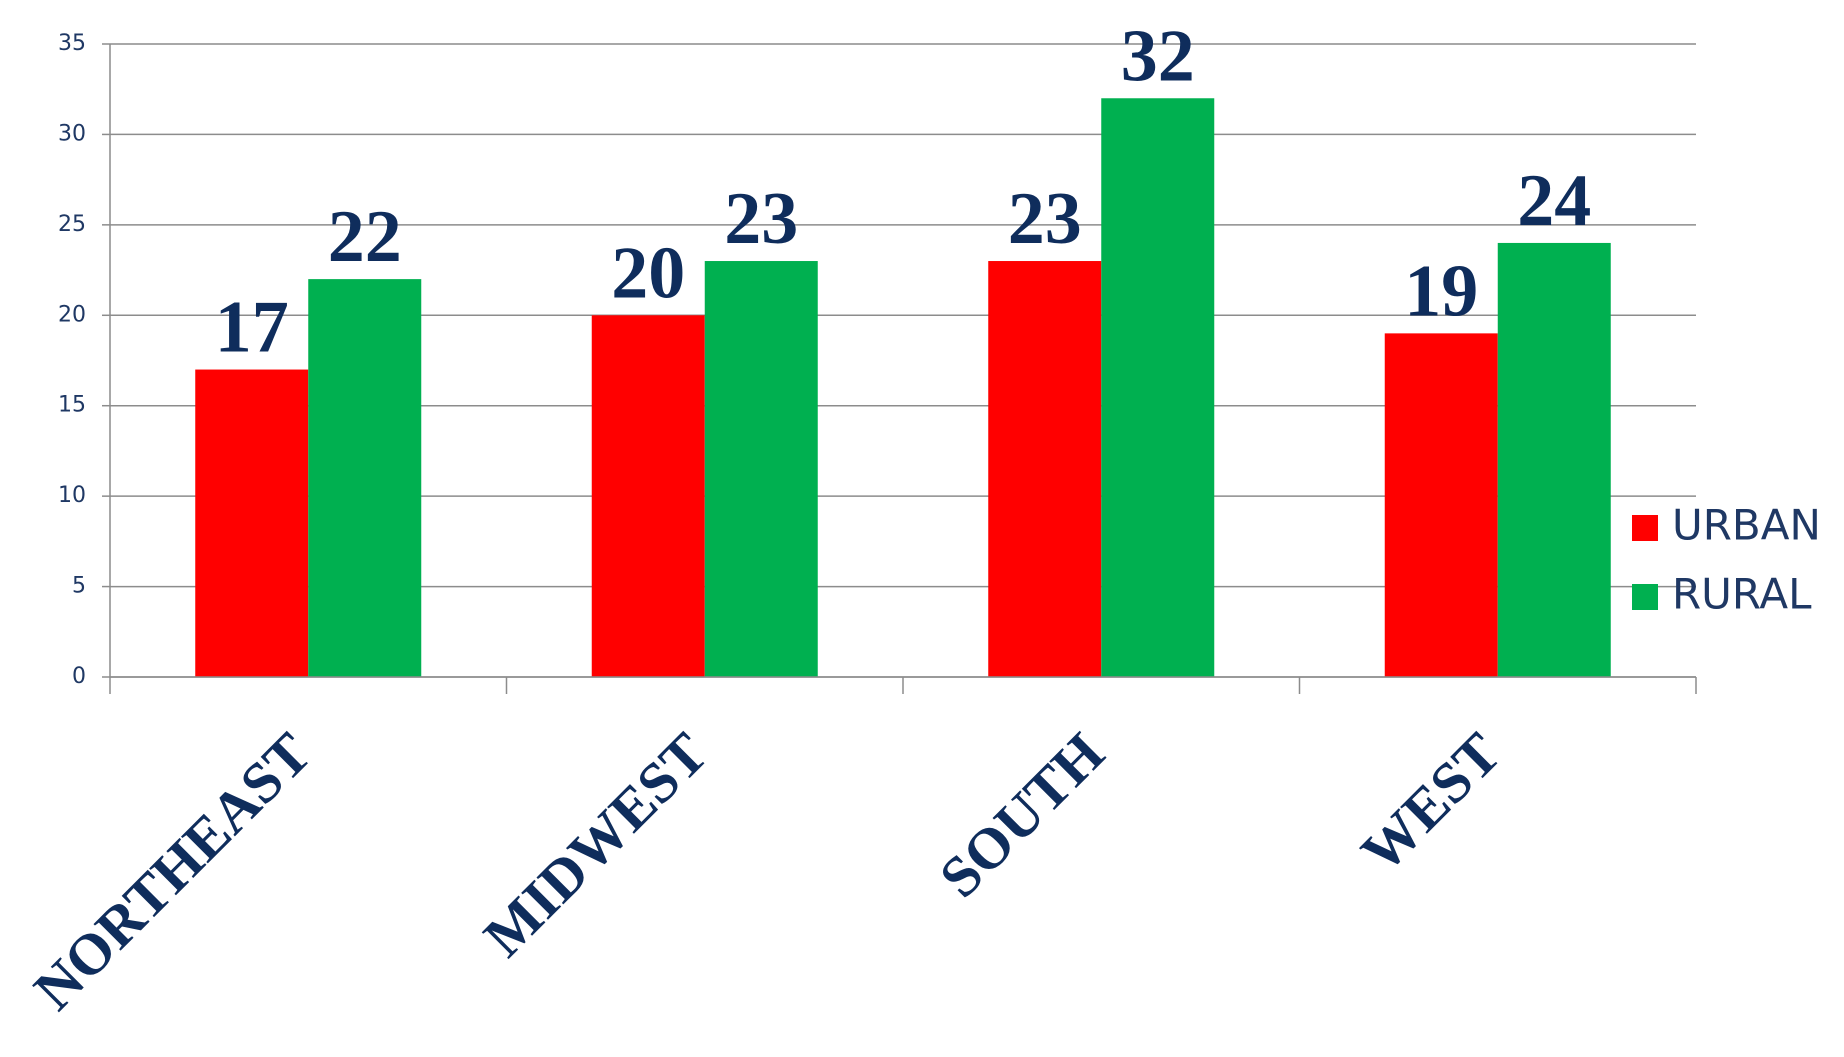 This screenshot has height=1057, width=1844. I want to click on y-tick-label: 15, so click(72, 405).